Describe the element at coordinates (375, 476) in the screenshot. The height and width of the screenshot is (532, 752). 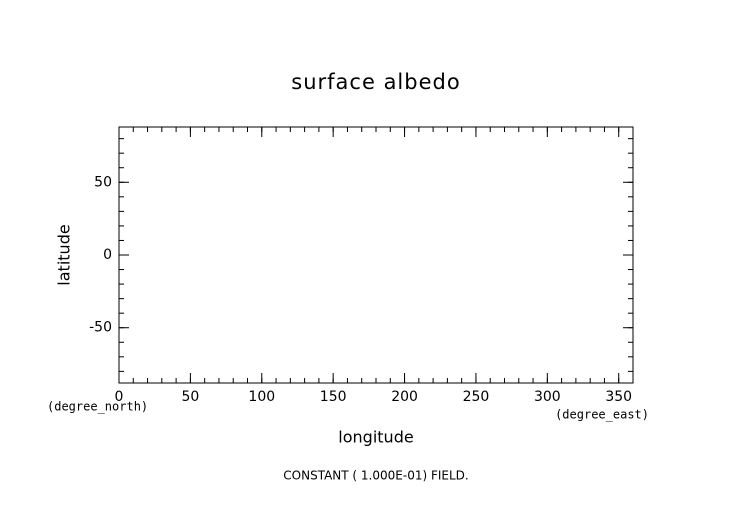
I see `annotation: CONSTANT ( 1.000E-01) FIELD.` at that location.